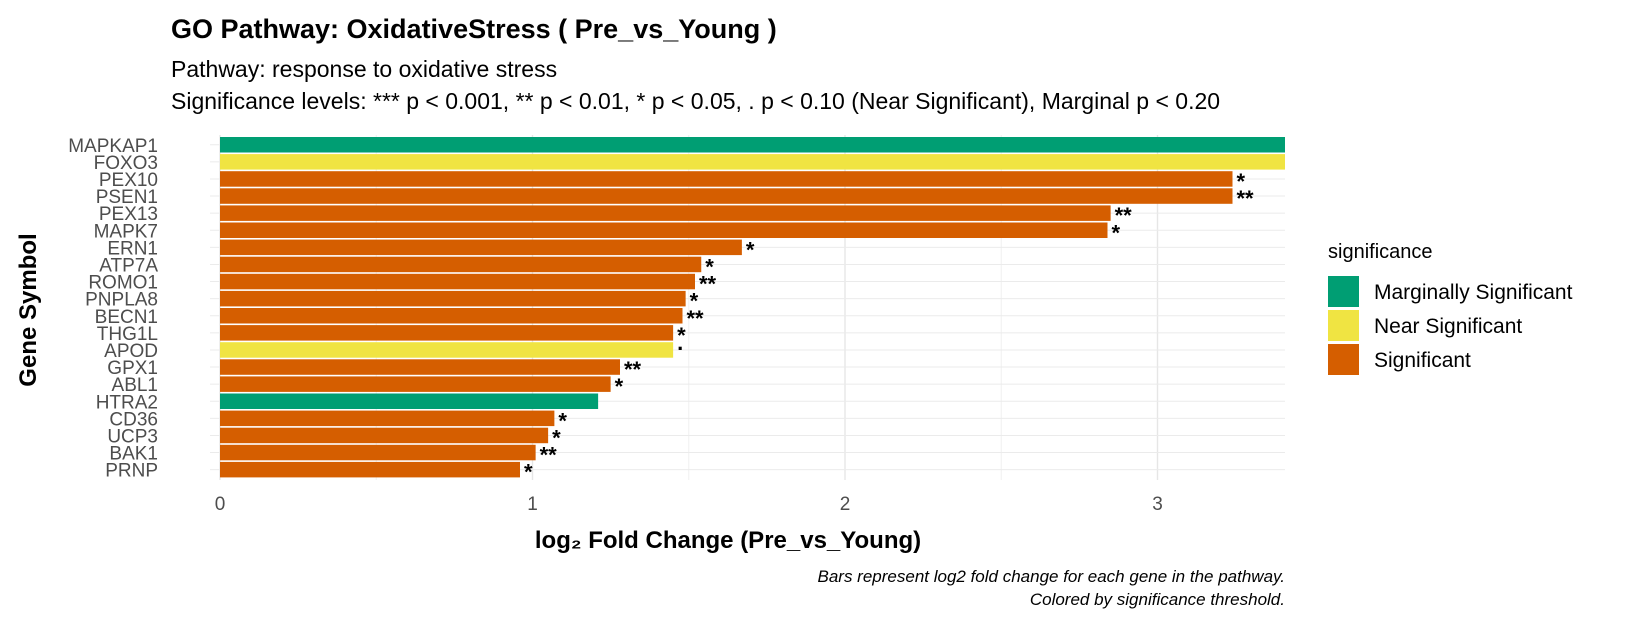 The height and width of the screenshot is (619, 1626). What do you see at coordinates (28, 309) in the screenshot?
I see `y-axis-title: Gene Symbol` at bounding box center [28, 309].